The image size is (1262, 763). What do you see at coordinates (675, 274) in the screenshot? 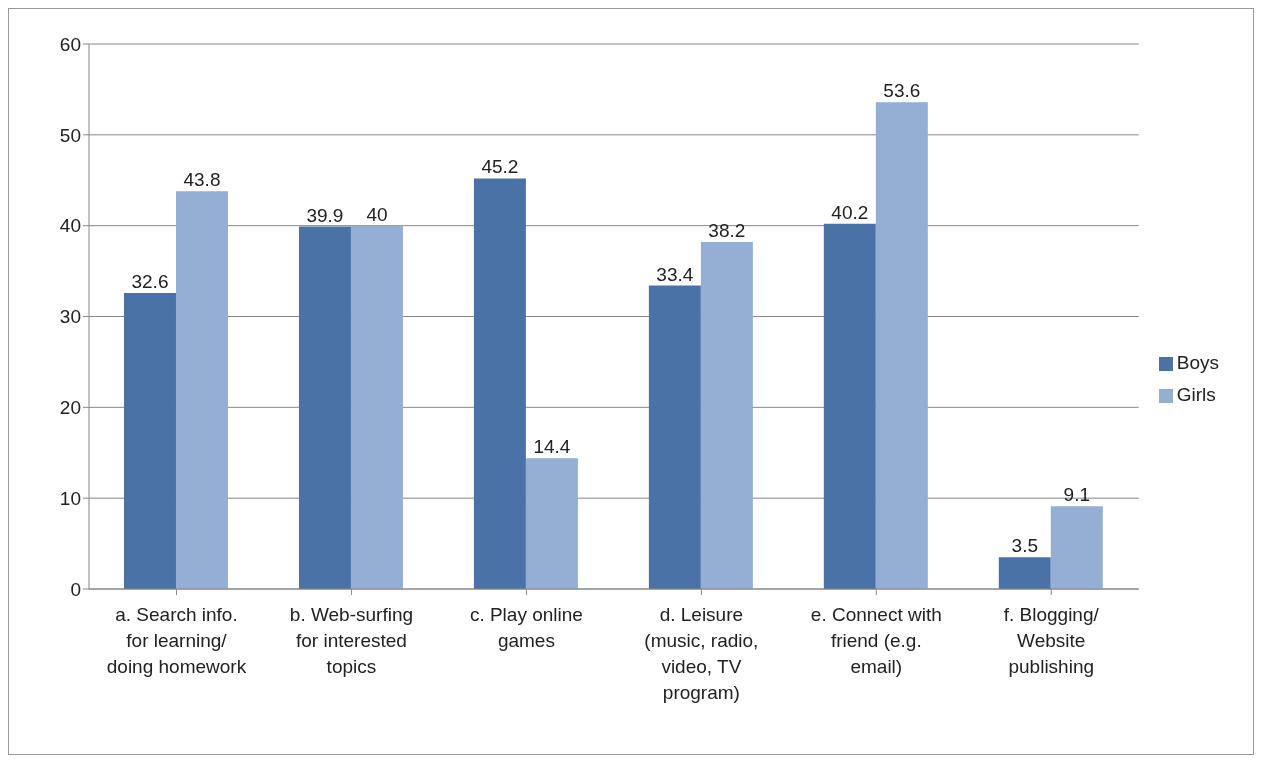
I see `data-label: 33.4` at bounding box center [675, 274].